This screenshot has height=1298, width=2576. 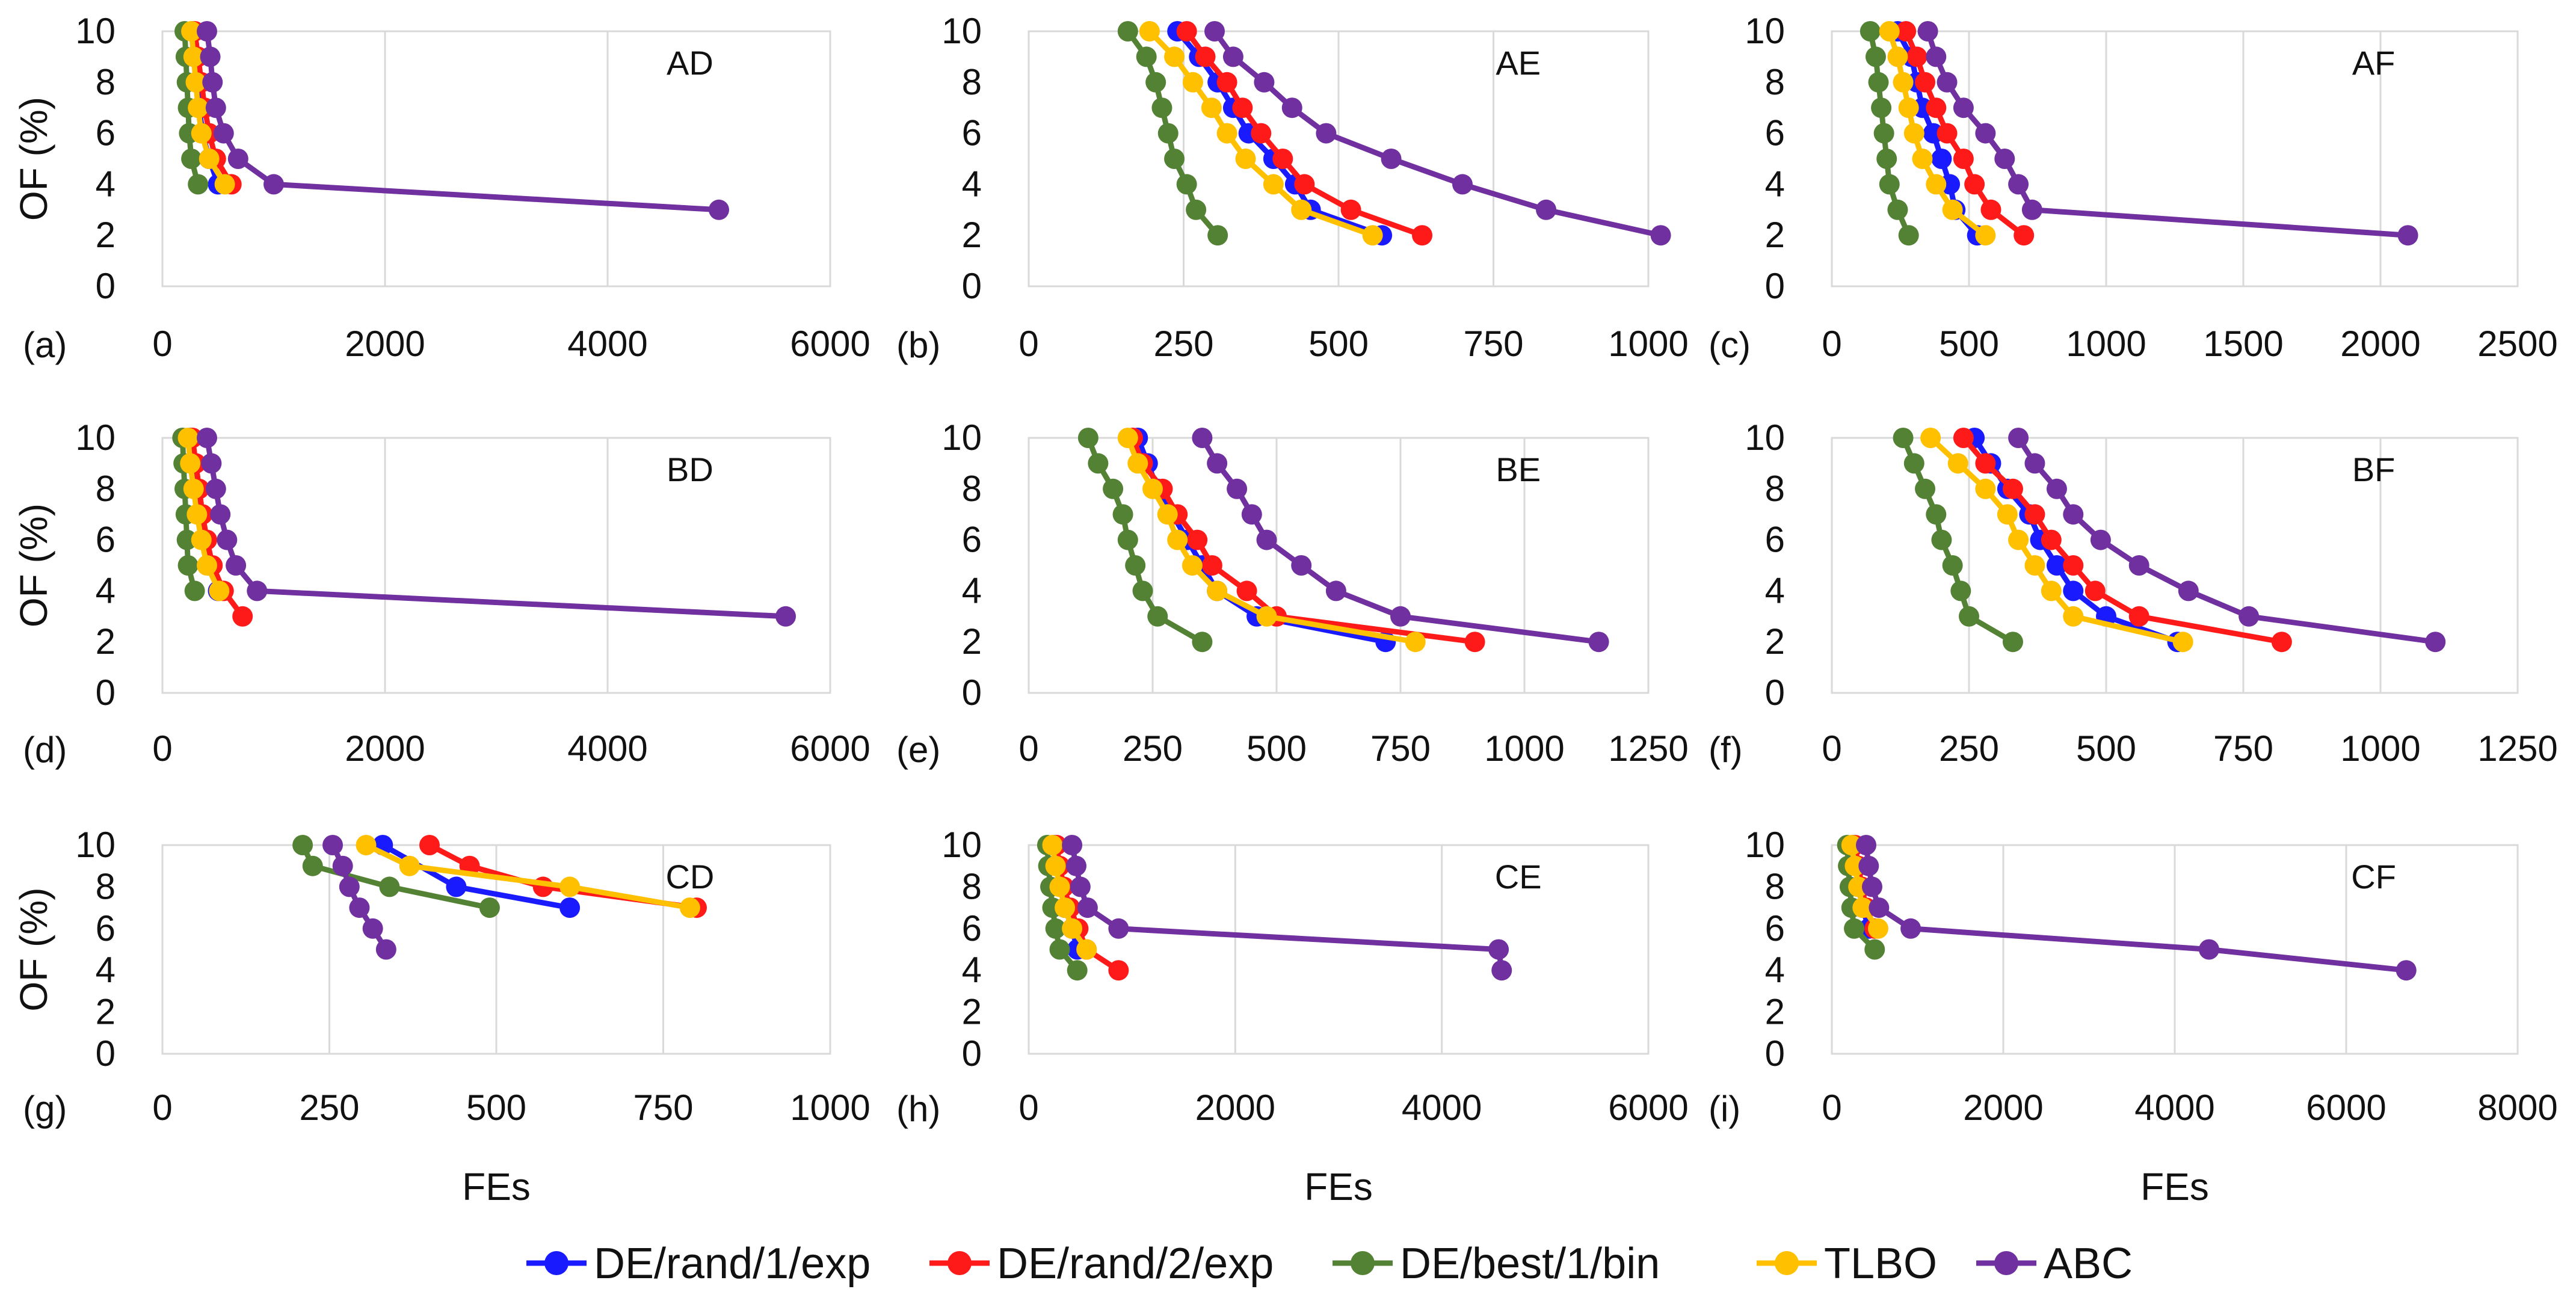 What do you see at coordinates (1101, 1264) in the screenshot?
I see `legend-entry-de-rand-2-exp: DE/rand/2/exp` at bounding box center [1101, 1264].